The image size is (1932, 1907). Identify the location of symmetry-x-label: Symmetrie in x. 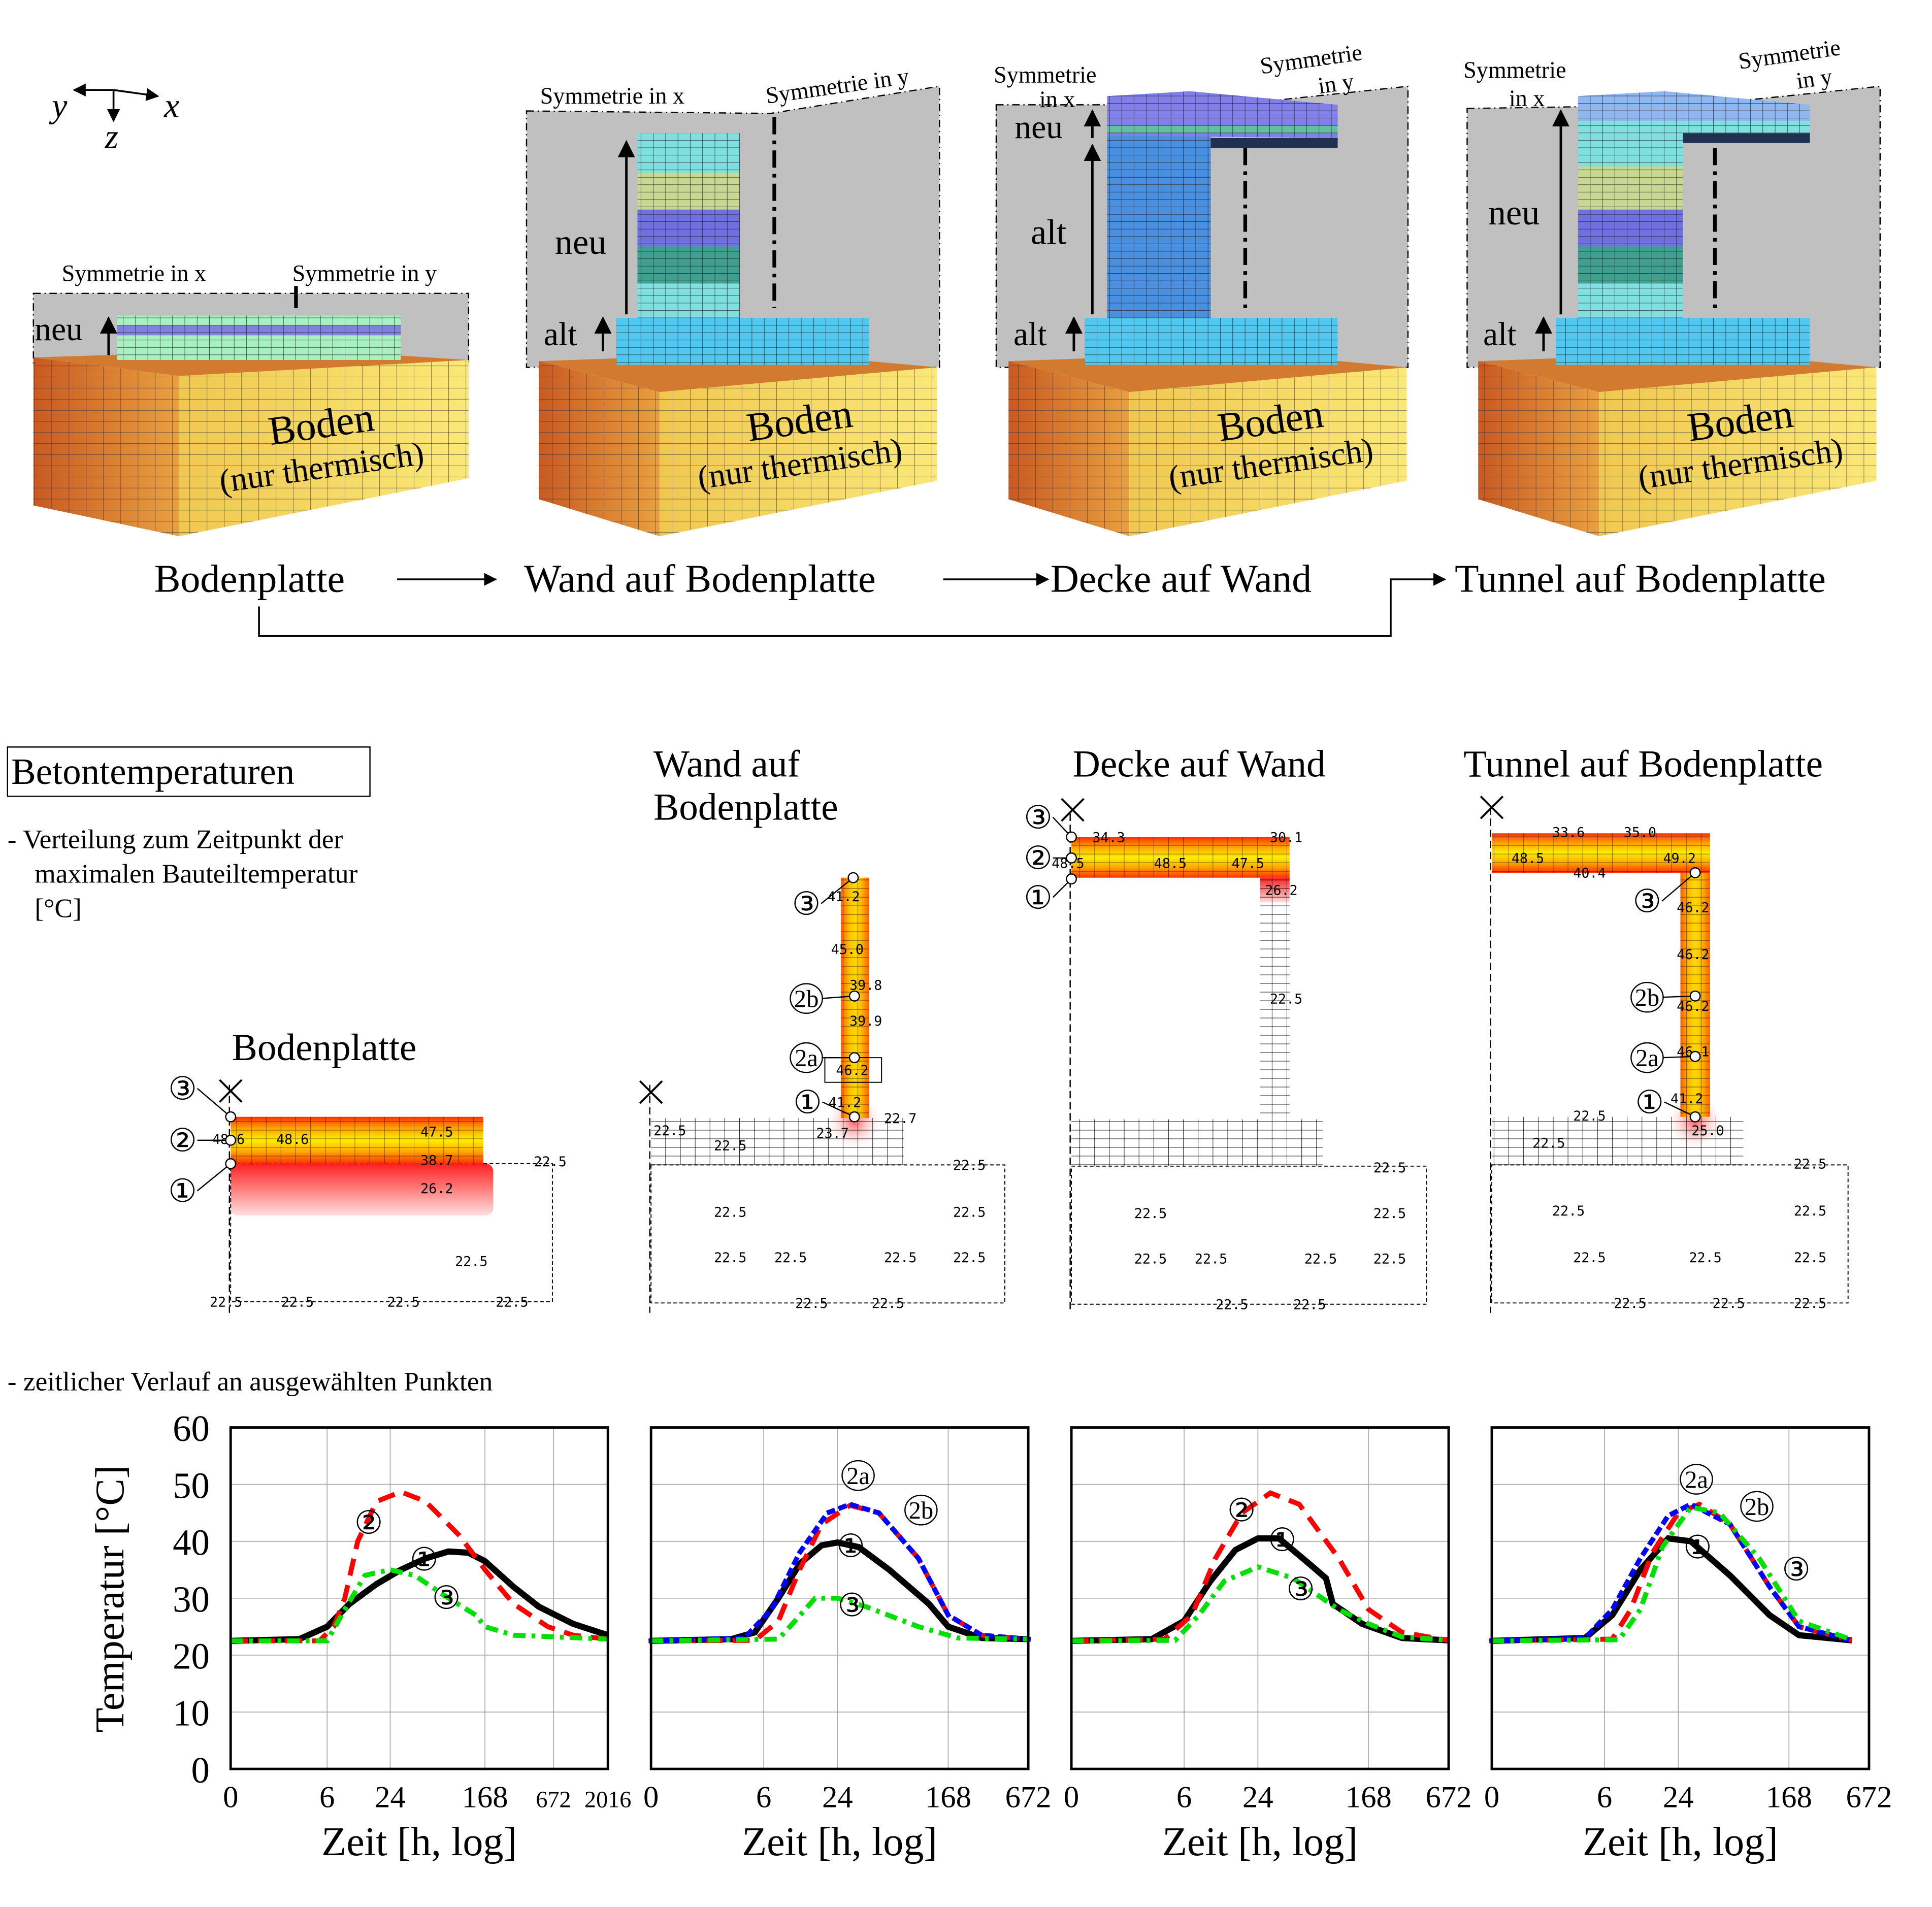
(134, 273).